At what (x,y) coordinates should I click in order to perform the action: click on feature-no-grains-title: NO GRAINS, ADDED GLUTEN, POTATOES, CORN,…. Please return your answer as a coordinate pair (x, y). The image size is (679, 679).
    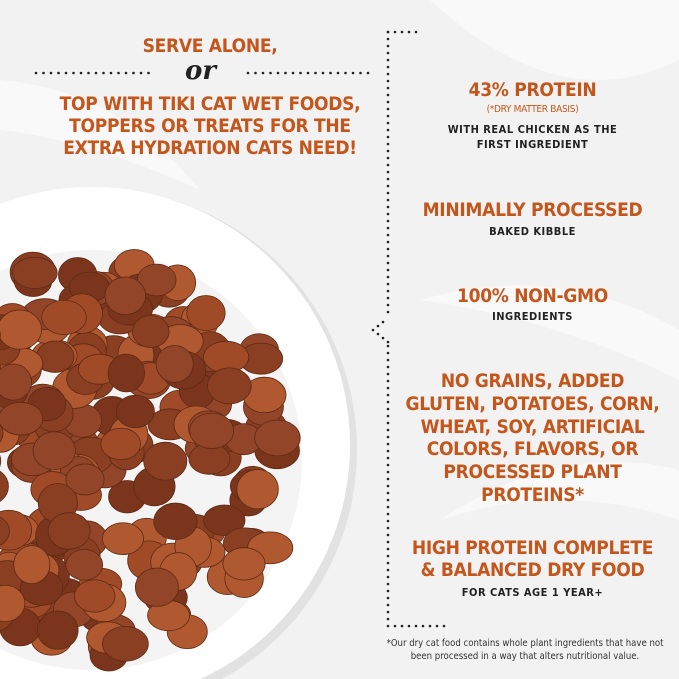
    Looking at the image, I should click on (532, 438).